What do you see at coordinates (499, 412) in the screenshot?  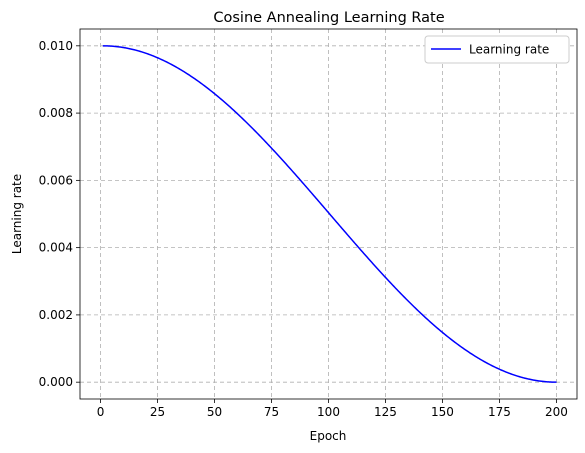 I see `x-tick-label: 175` at bounding box center [499, 412].